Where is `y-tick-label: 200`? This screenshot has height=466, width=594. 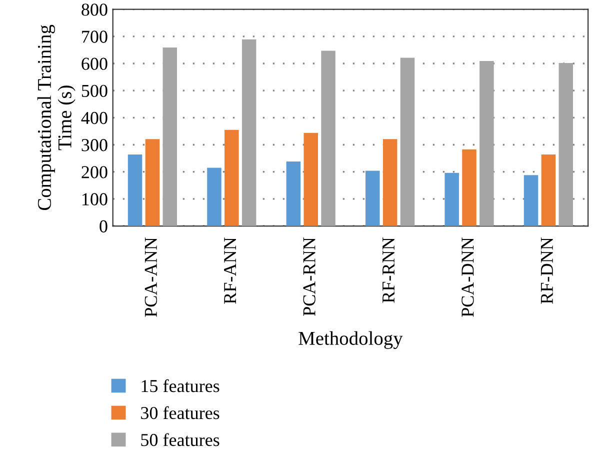 y-tick-label: 200 is located at coordinates (95, 172).